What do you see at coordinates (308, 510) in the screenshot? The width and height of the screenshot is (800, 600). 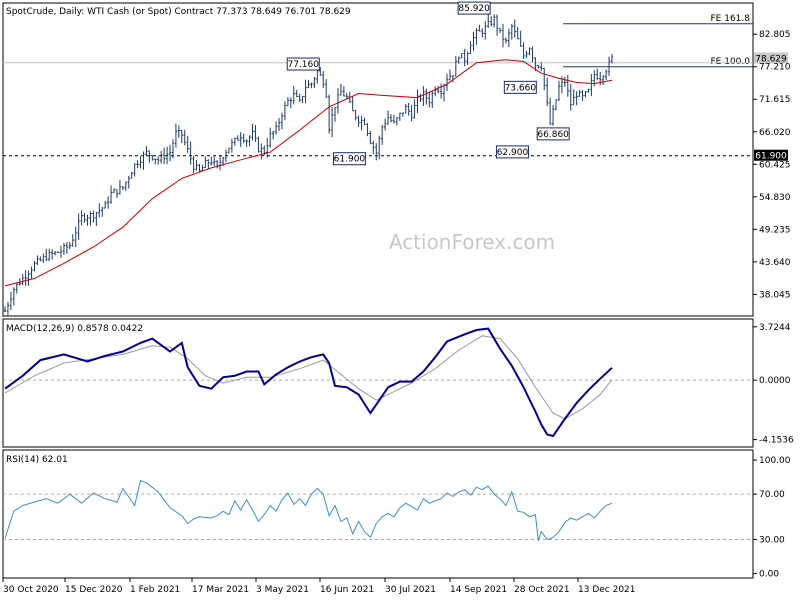 I see `rsi-line` at bounding box center [308, 510].